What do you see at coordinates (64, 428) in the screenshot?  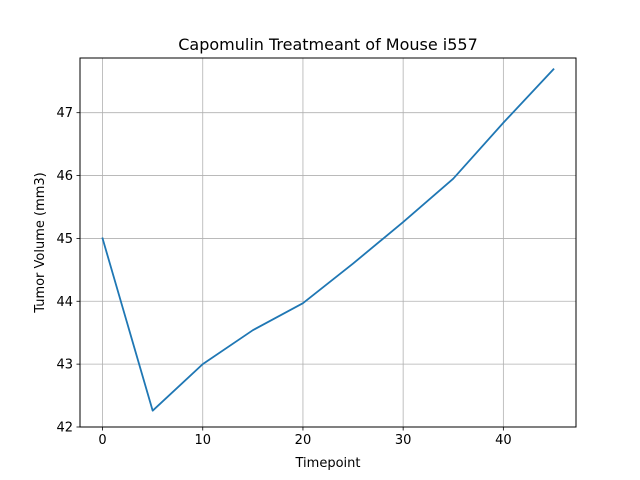 I see `y-tick-label: 42` at bounding box center [64, 428].